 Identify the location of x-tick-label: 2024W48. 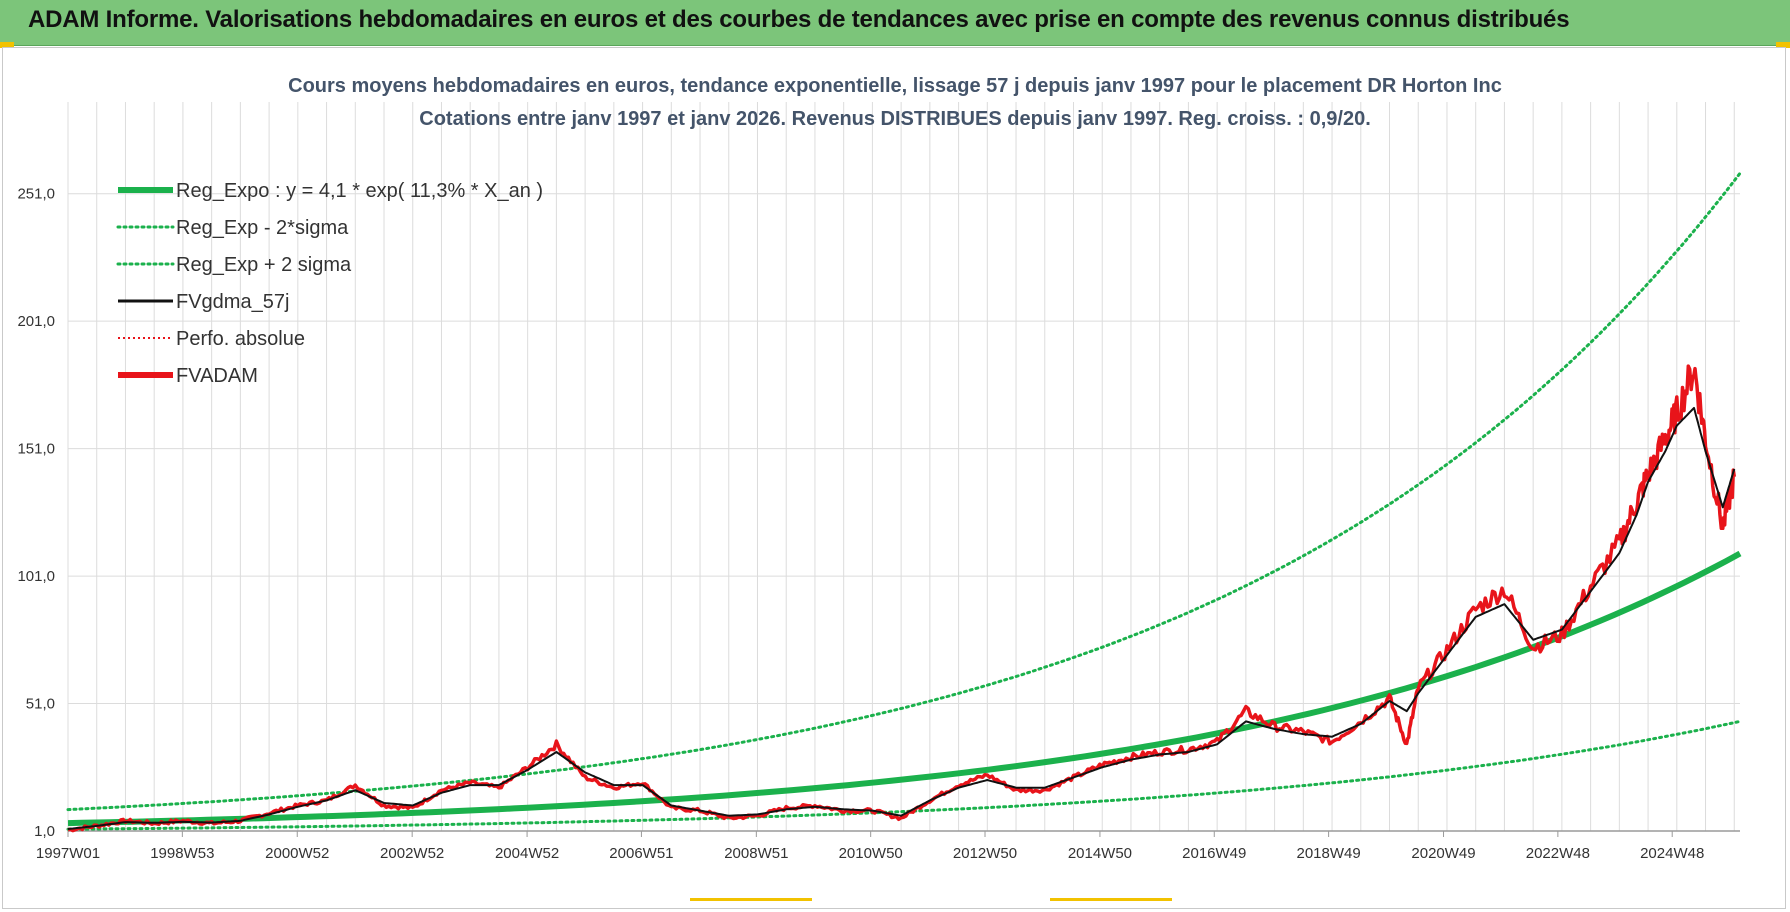
(1672, 853).